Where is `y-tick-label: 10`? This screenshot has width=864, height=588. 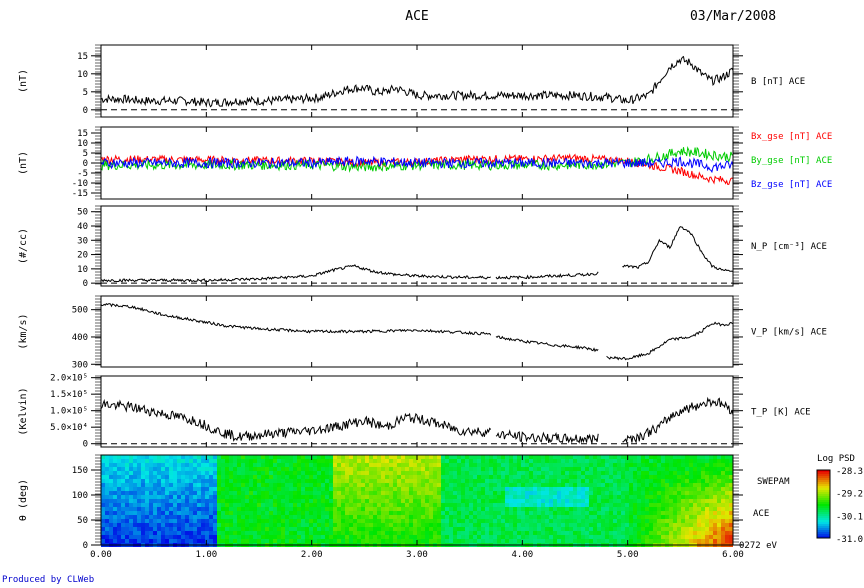 y-tick-label: 10 is located at coordinates (82, 270).